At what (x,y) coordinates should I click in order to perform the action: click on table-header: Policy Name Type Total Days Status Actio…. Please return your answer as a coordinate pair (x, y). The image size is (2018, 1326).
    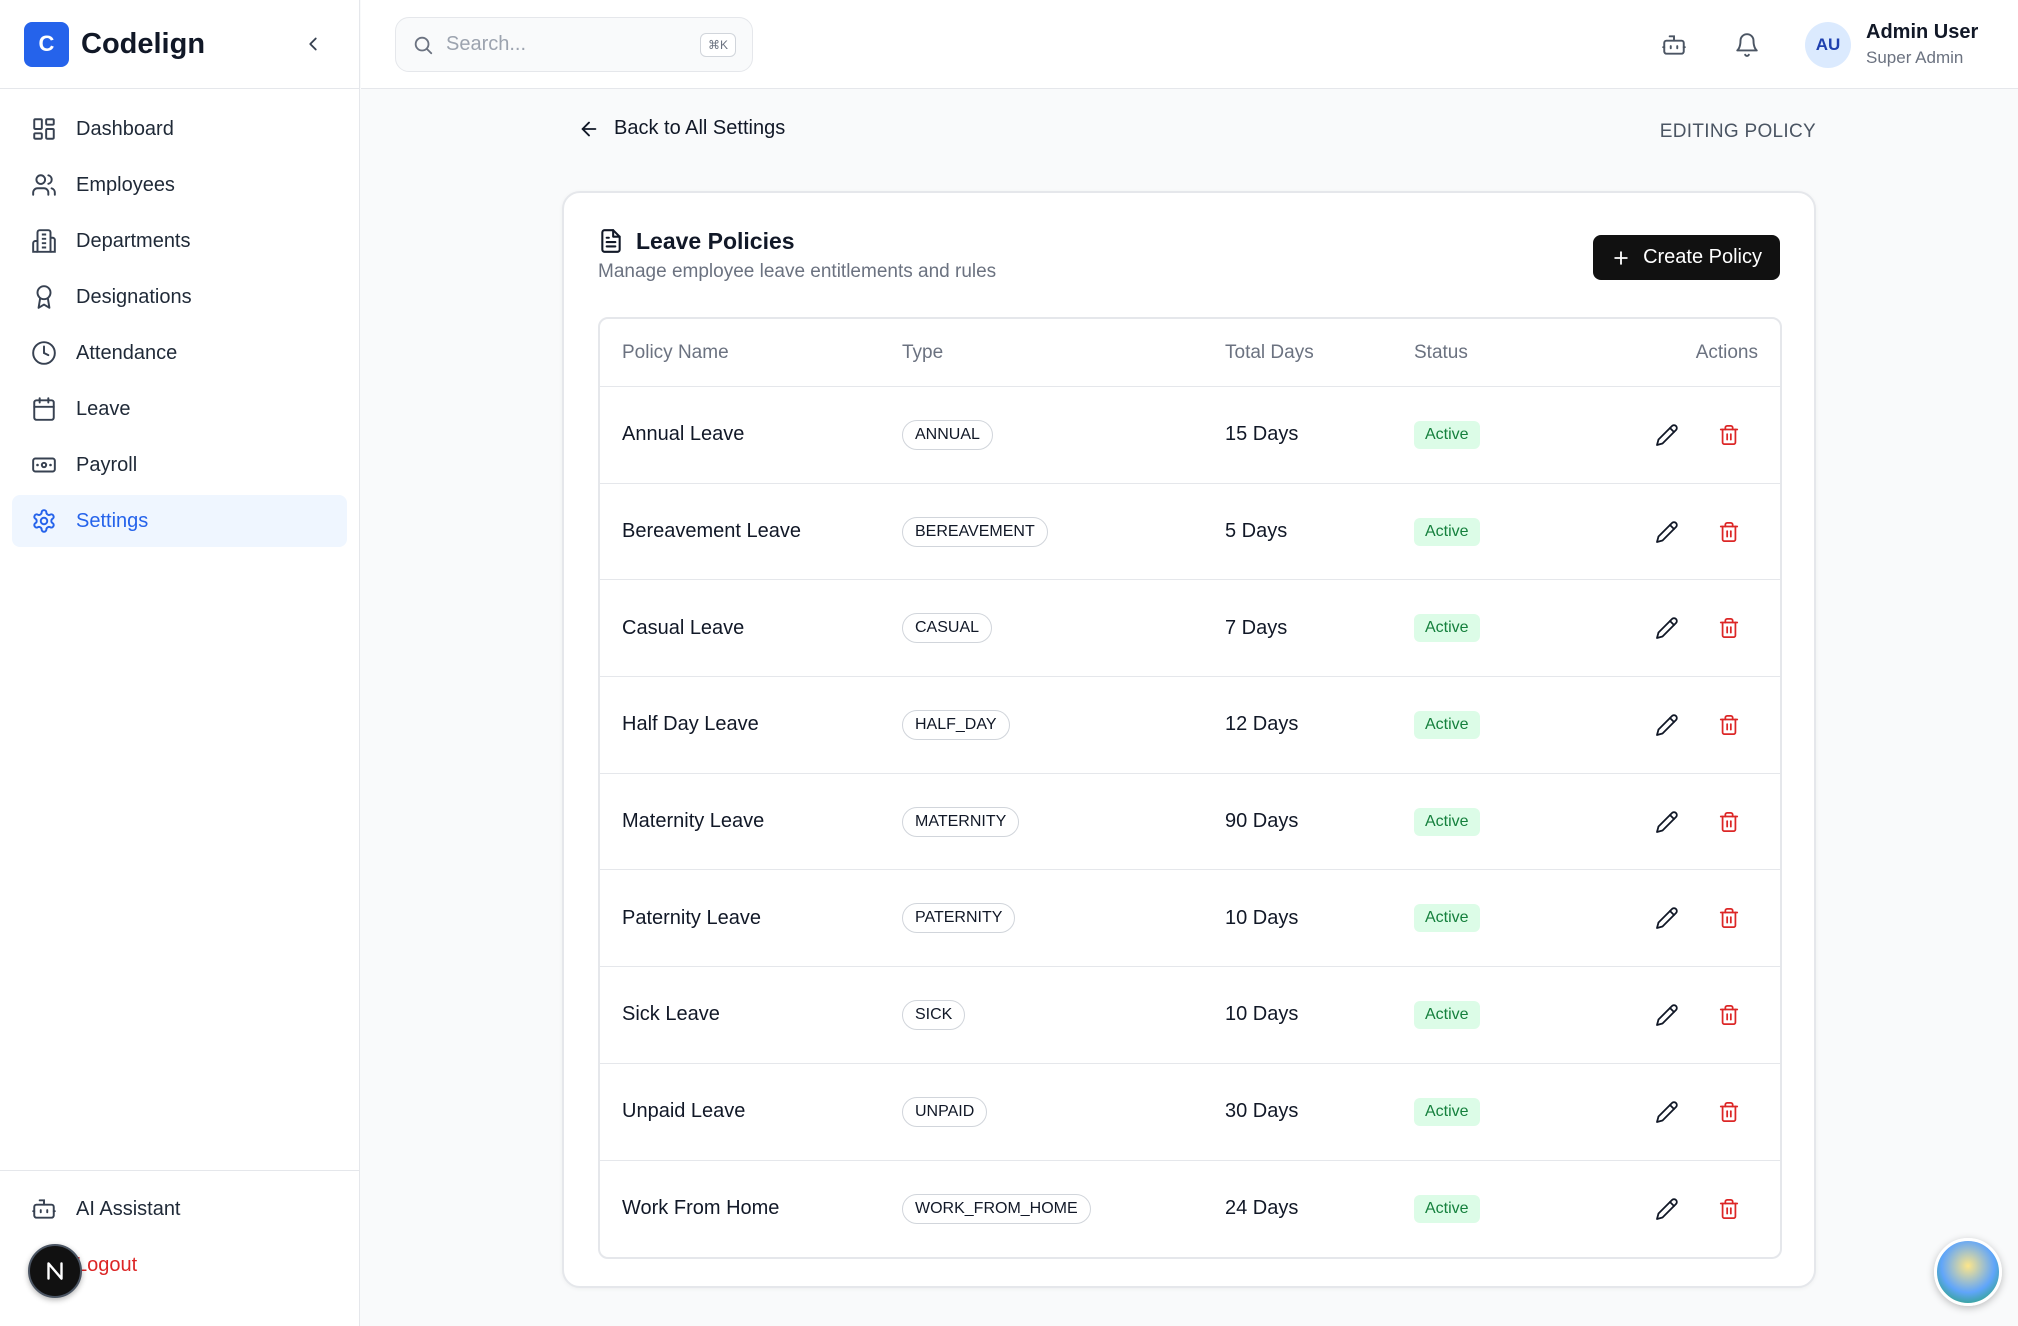
    Looking at the image, I should click on (1190, 353).